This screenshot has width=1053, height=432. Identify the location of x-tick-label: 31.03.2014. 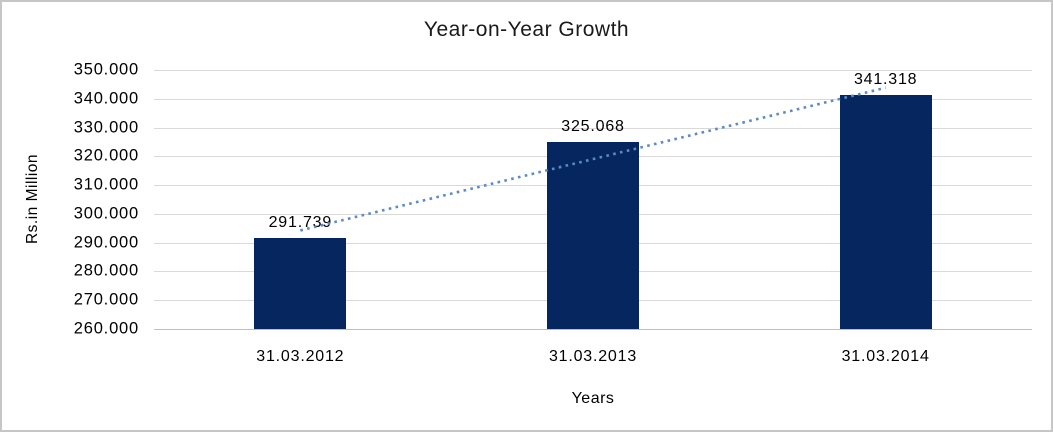
(885, 356).